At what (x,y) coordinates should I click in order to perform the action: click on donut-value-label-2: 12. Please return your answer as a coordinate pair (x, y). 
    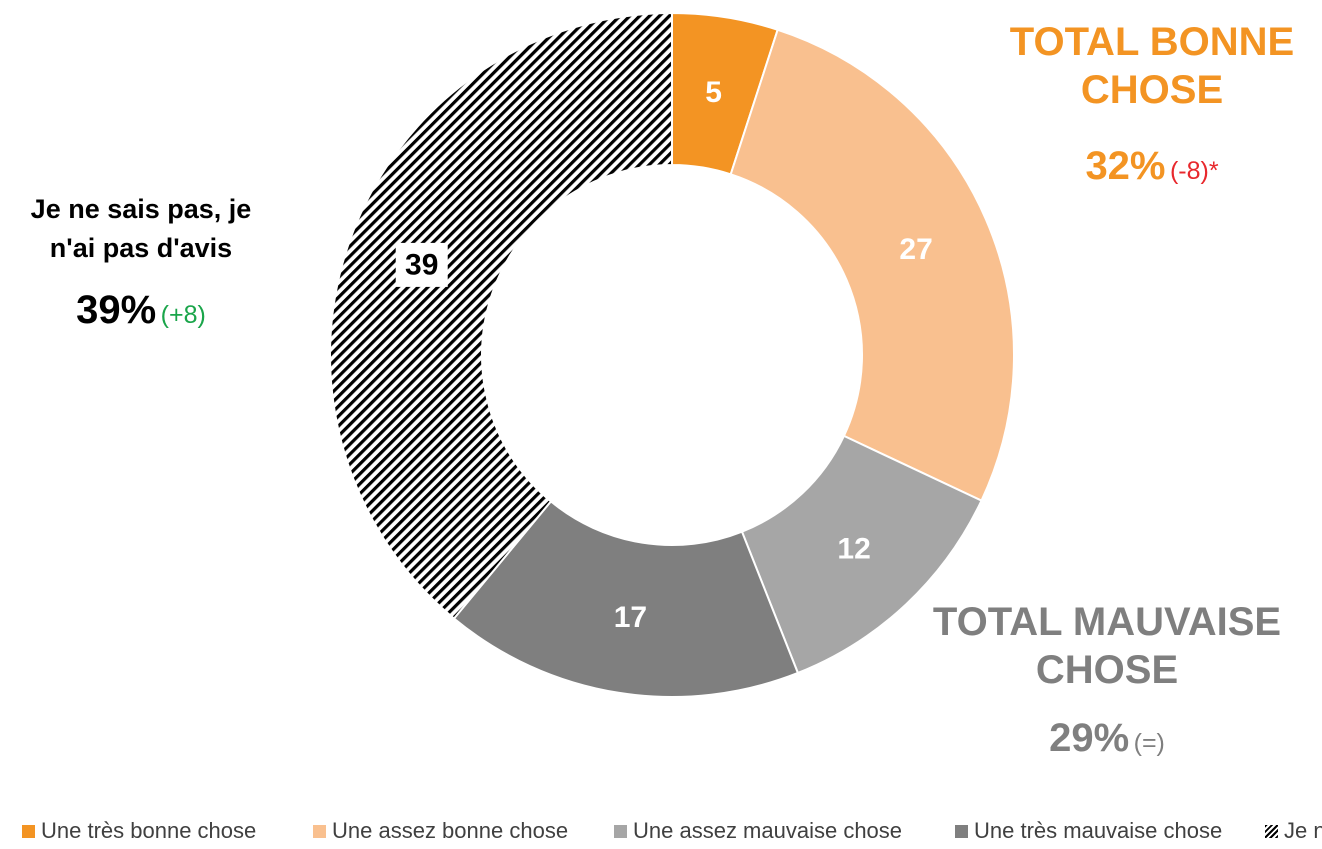
    Looking at the image, I should click on (853, 548).